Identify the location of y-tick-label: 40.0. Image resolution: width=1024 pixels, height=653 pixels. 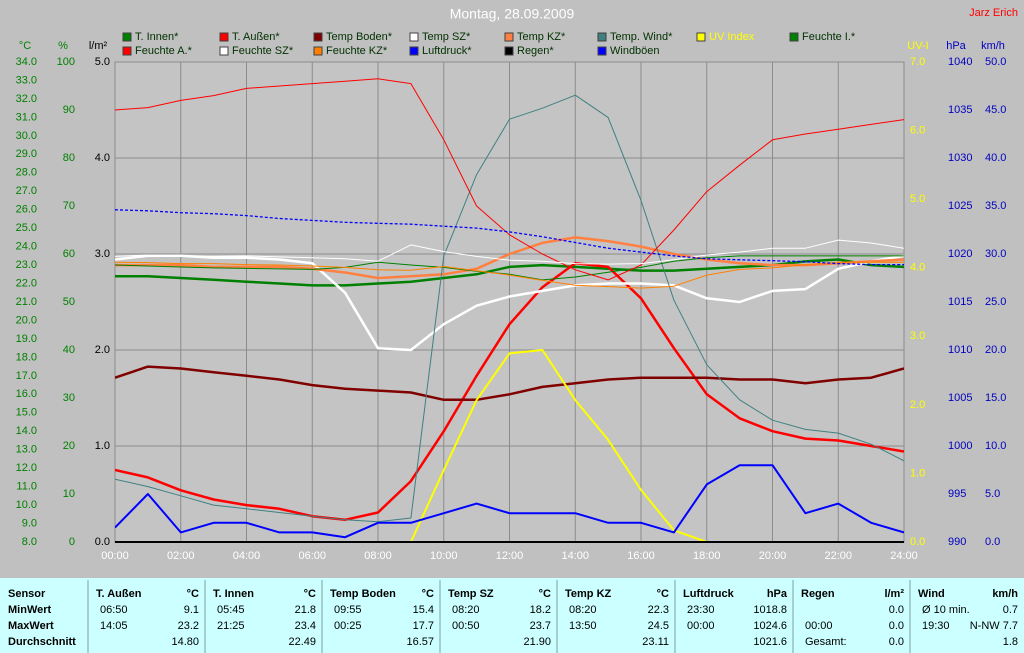
(995, 158).